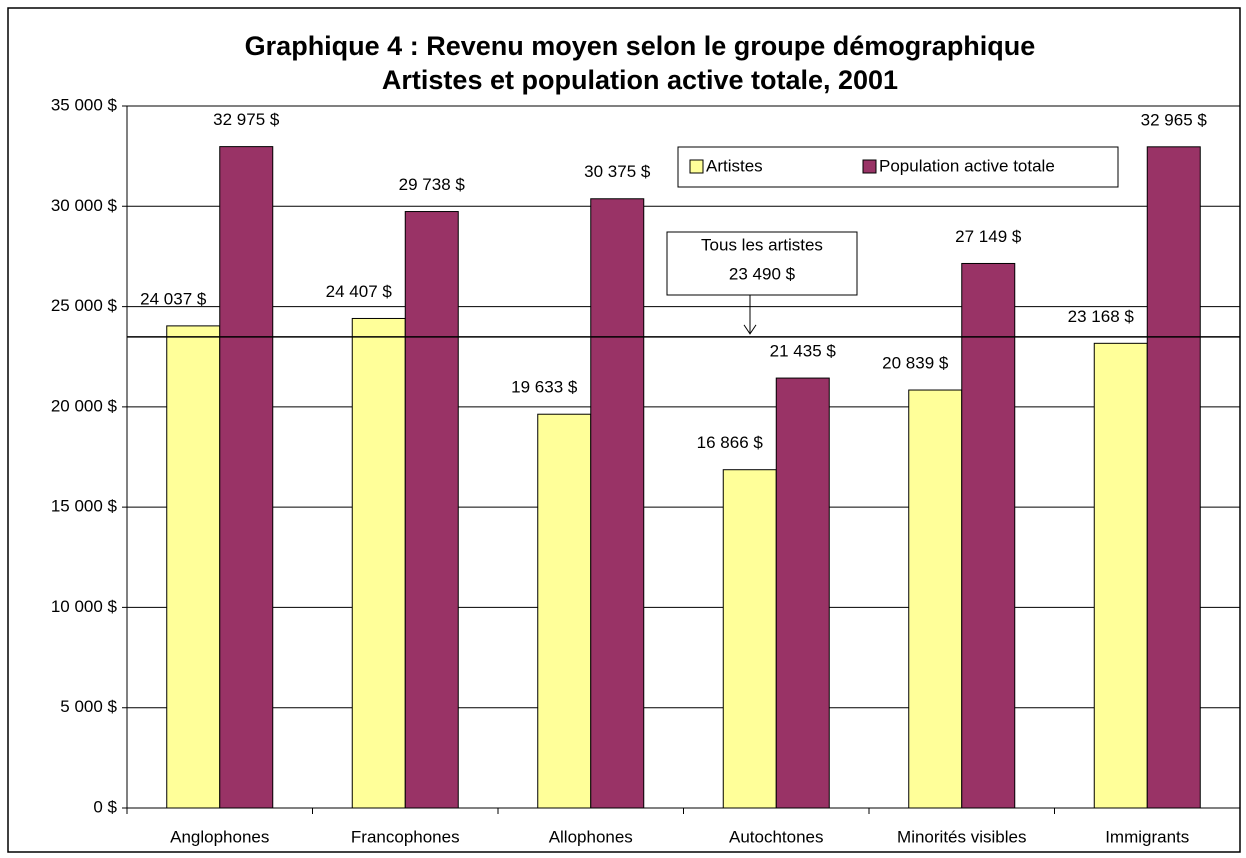 The image size is (1246, 858). I want to click on x-tick-label: Immigrants, so click(1147, 836).